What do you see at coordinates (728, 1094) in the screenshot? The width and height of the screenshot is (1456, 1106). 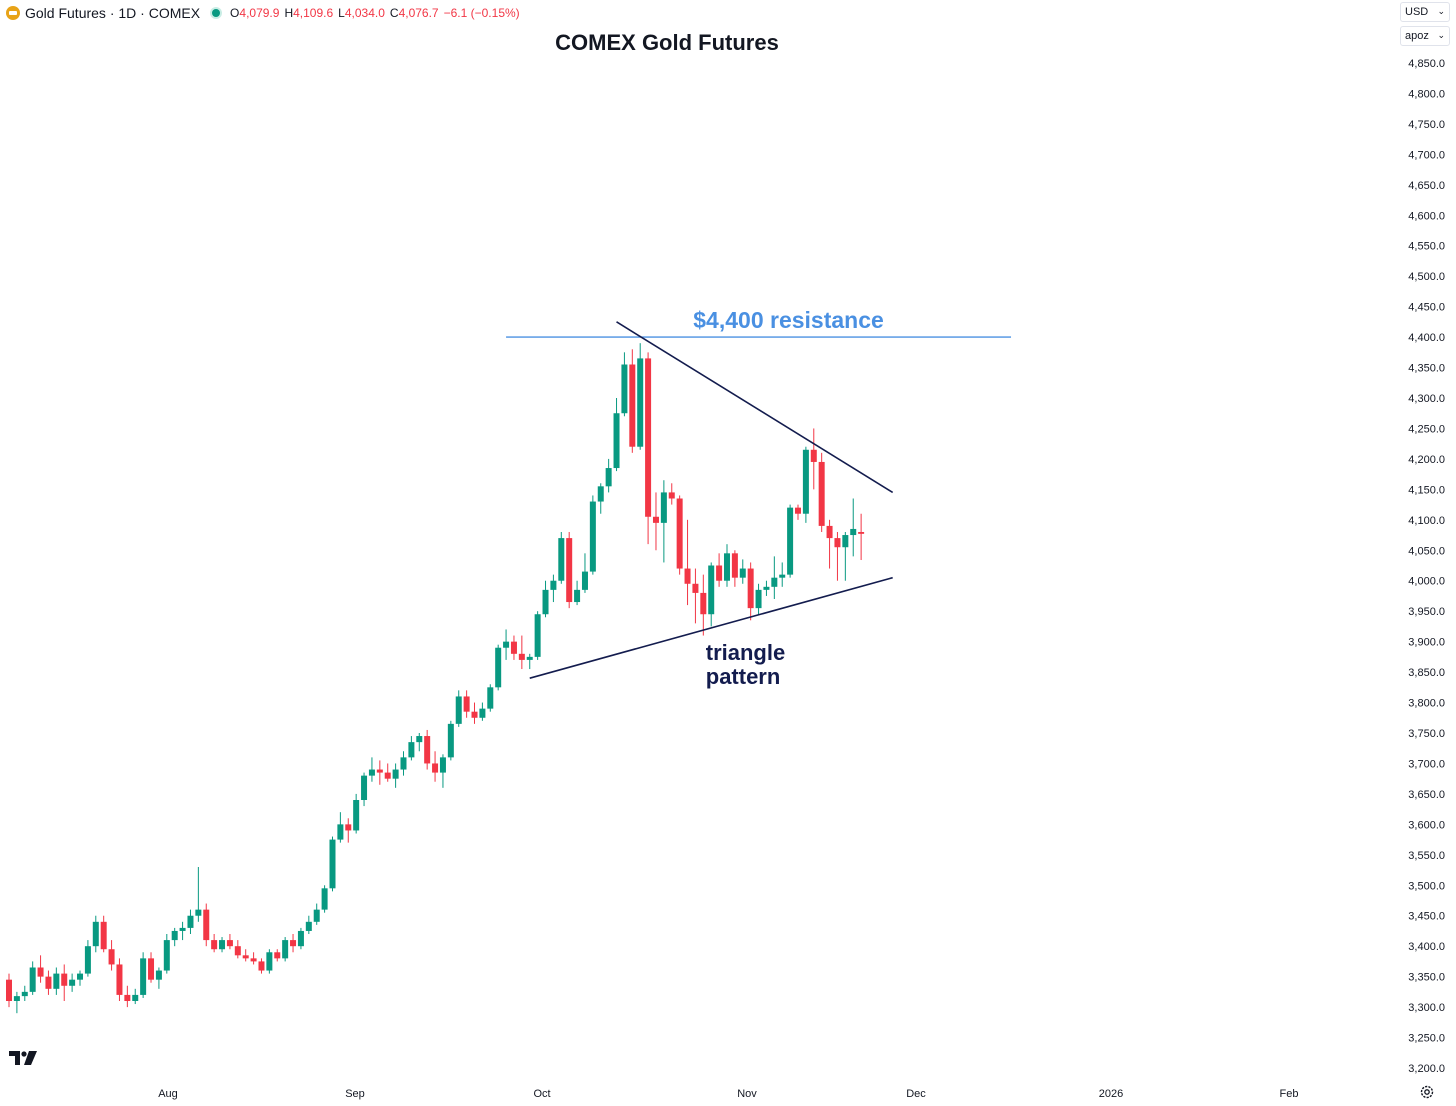 I see `time-axis: Aug Sep Oct Nov Dec 2026 Feb` at bounding box center [728, 1094].